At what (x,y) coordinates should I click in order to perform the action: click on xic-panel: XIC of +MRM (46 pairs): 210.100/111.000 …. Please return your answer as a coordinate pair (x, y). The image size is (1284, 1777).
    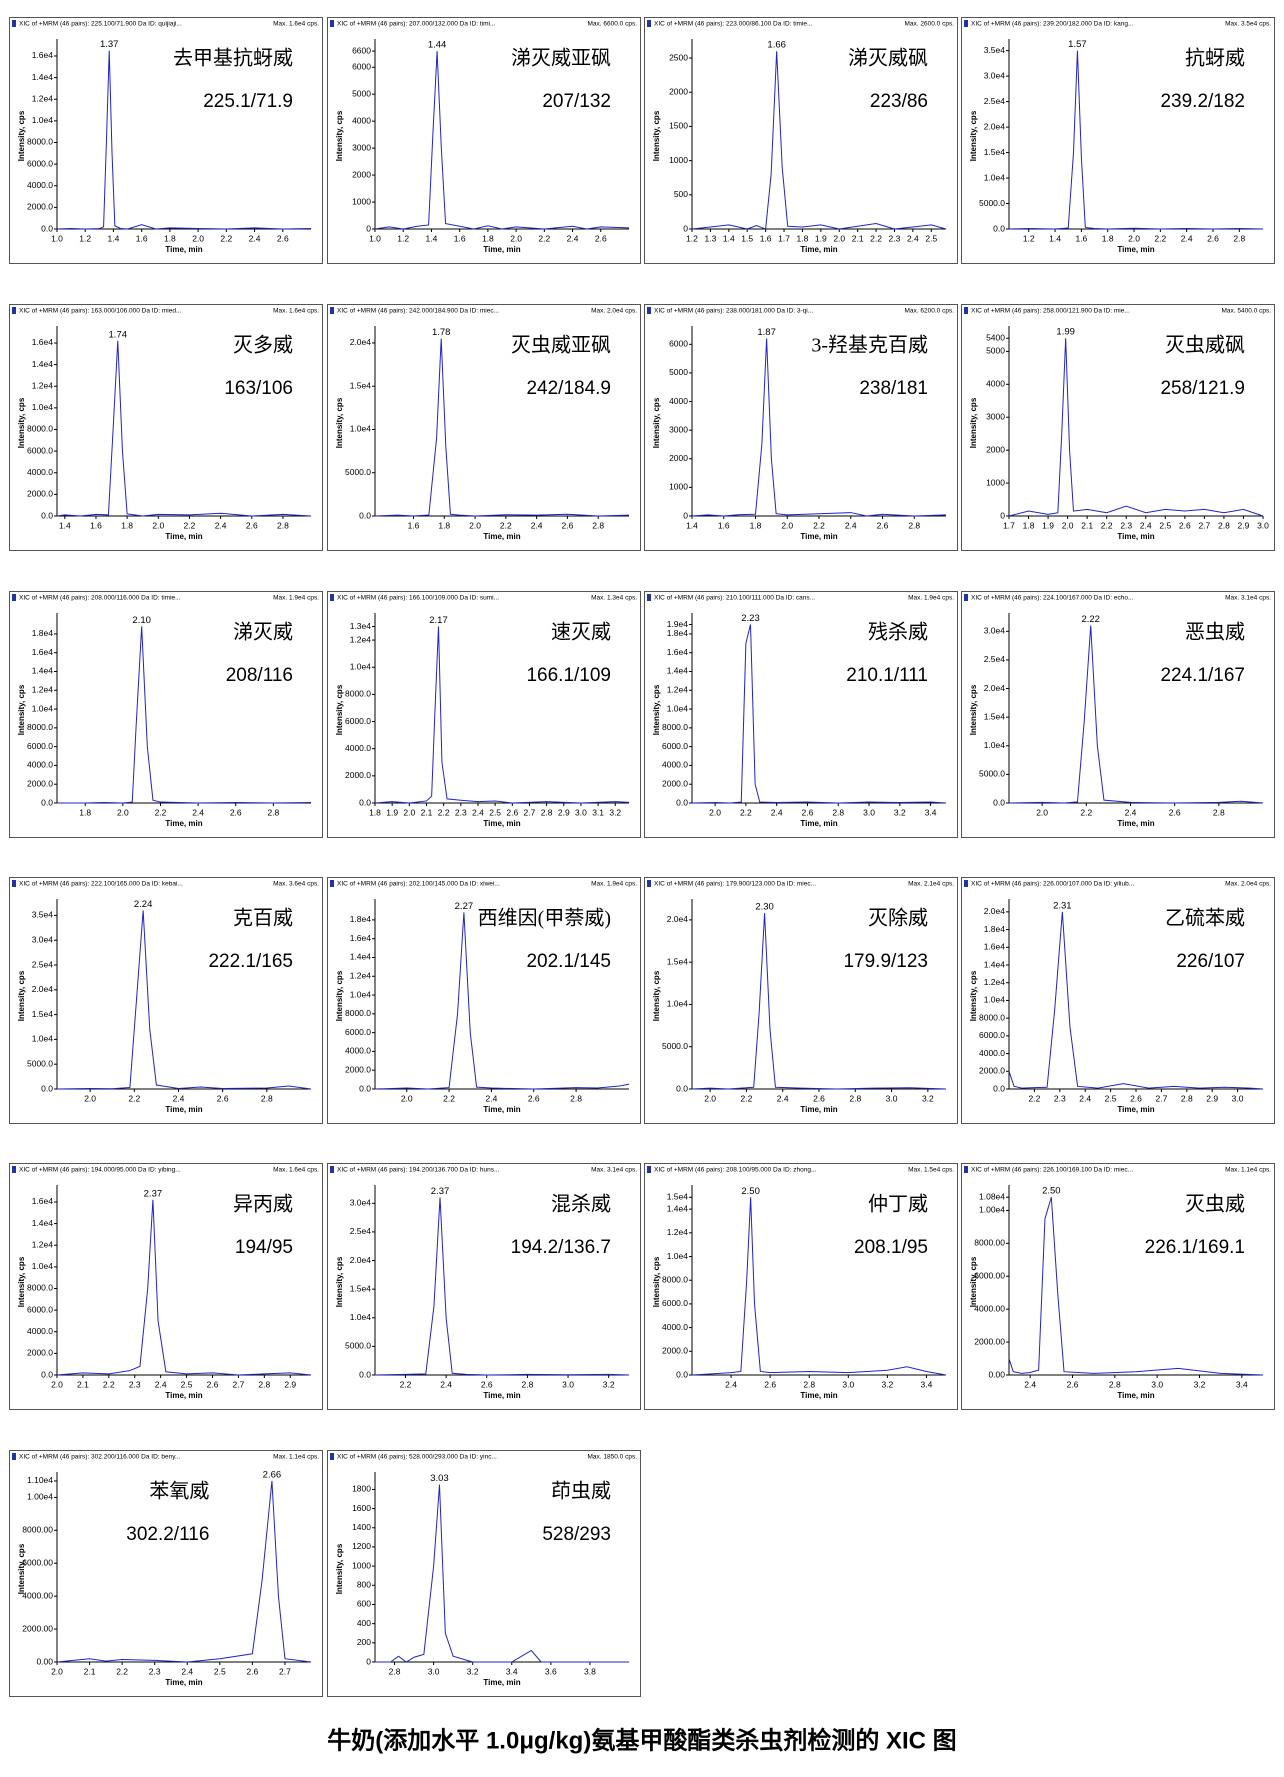
    Looking at the image, I should click on (801, 714).